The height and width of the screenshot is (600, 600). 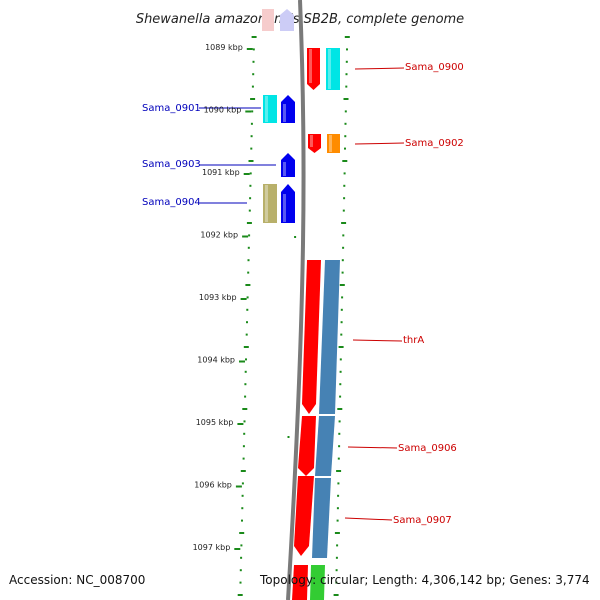 What do you see at coordinates (224, 47) in the screenshot?
I see `ruler-tick-label: 1089 kbp` at bounding box center [224, 47].